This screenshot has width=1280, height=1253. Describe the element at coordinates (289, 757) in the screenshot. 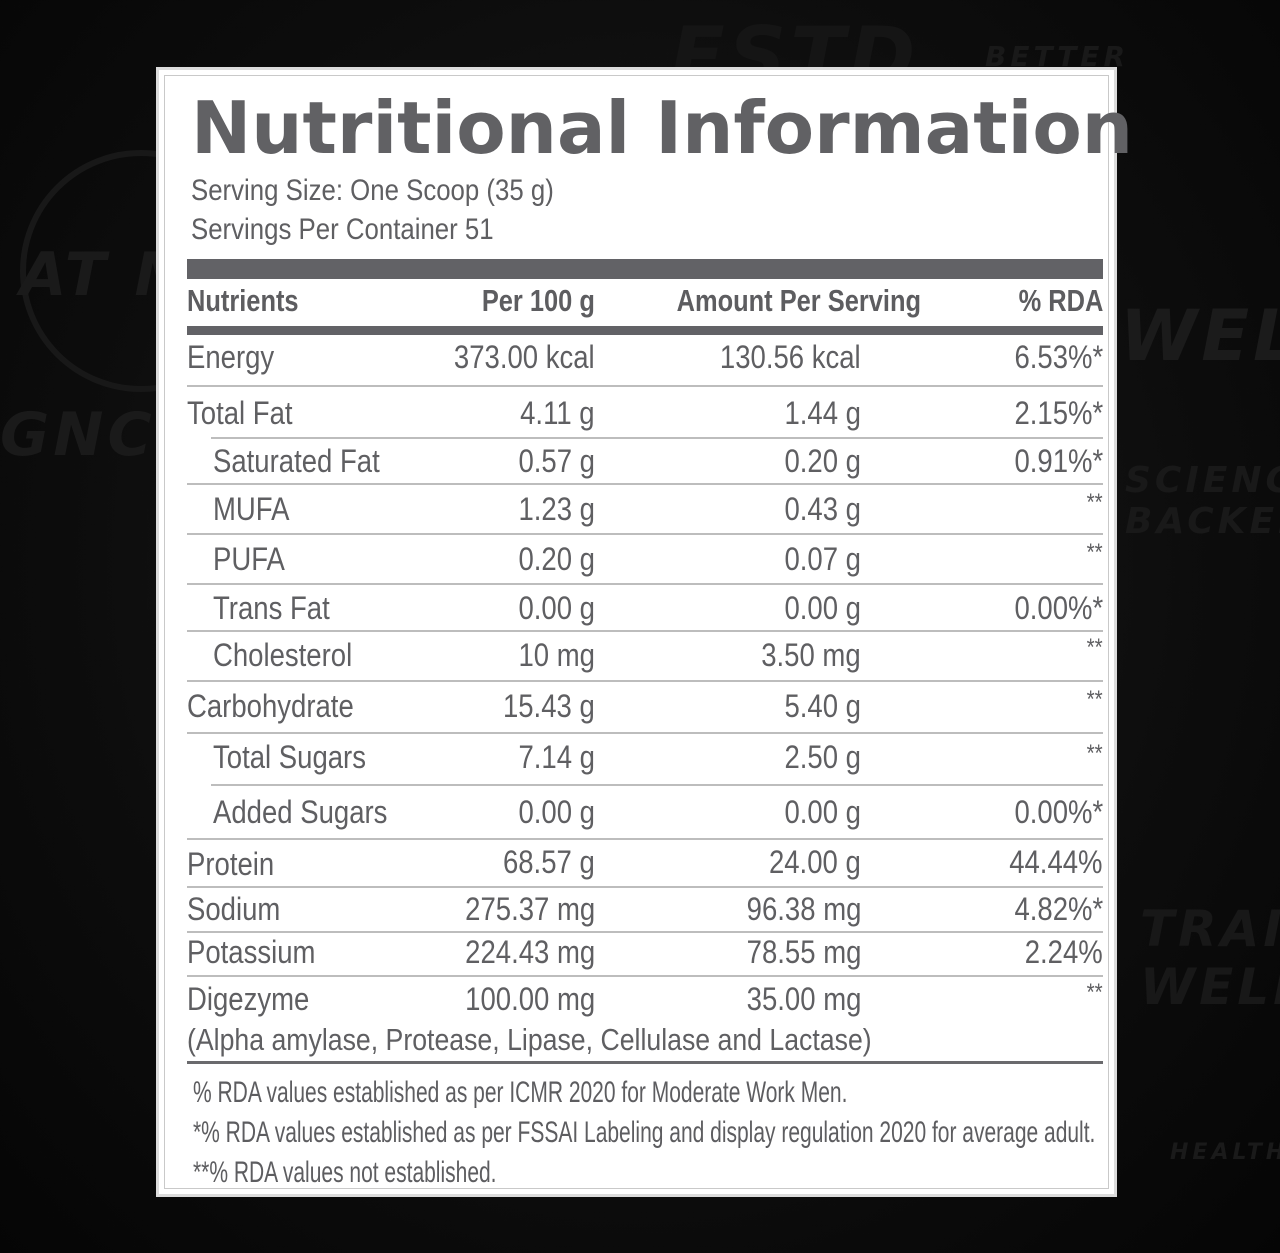

I see `nutrient-name: Total Sugars` at that location.